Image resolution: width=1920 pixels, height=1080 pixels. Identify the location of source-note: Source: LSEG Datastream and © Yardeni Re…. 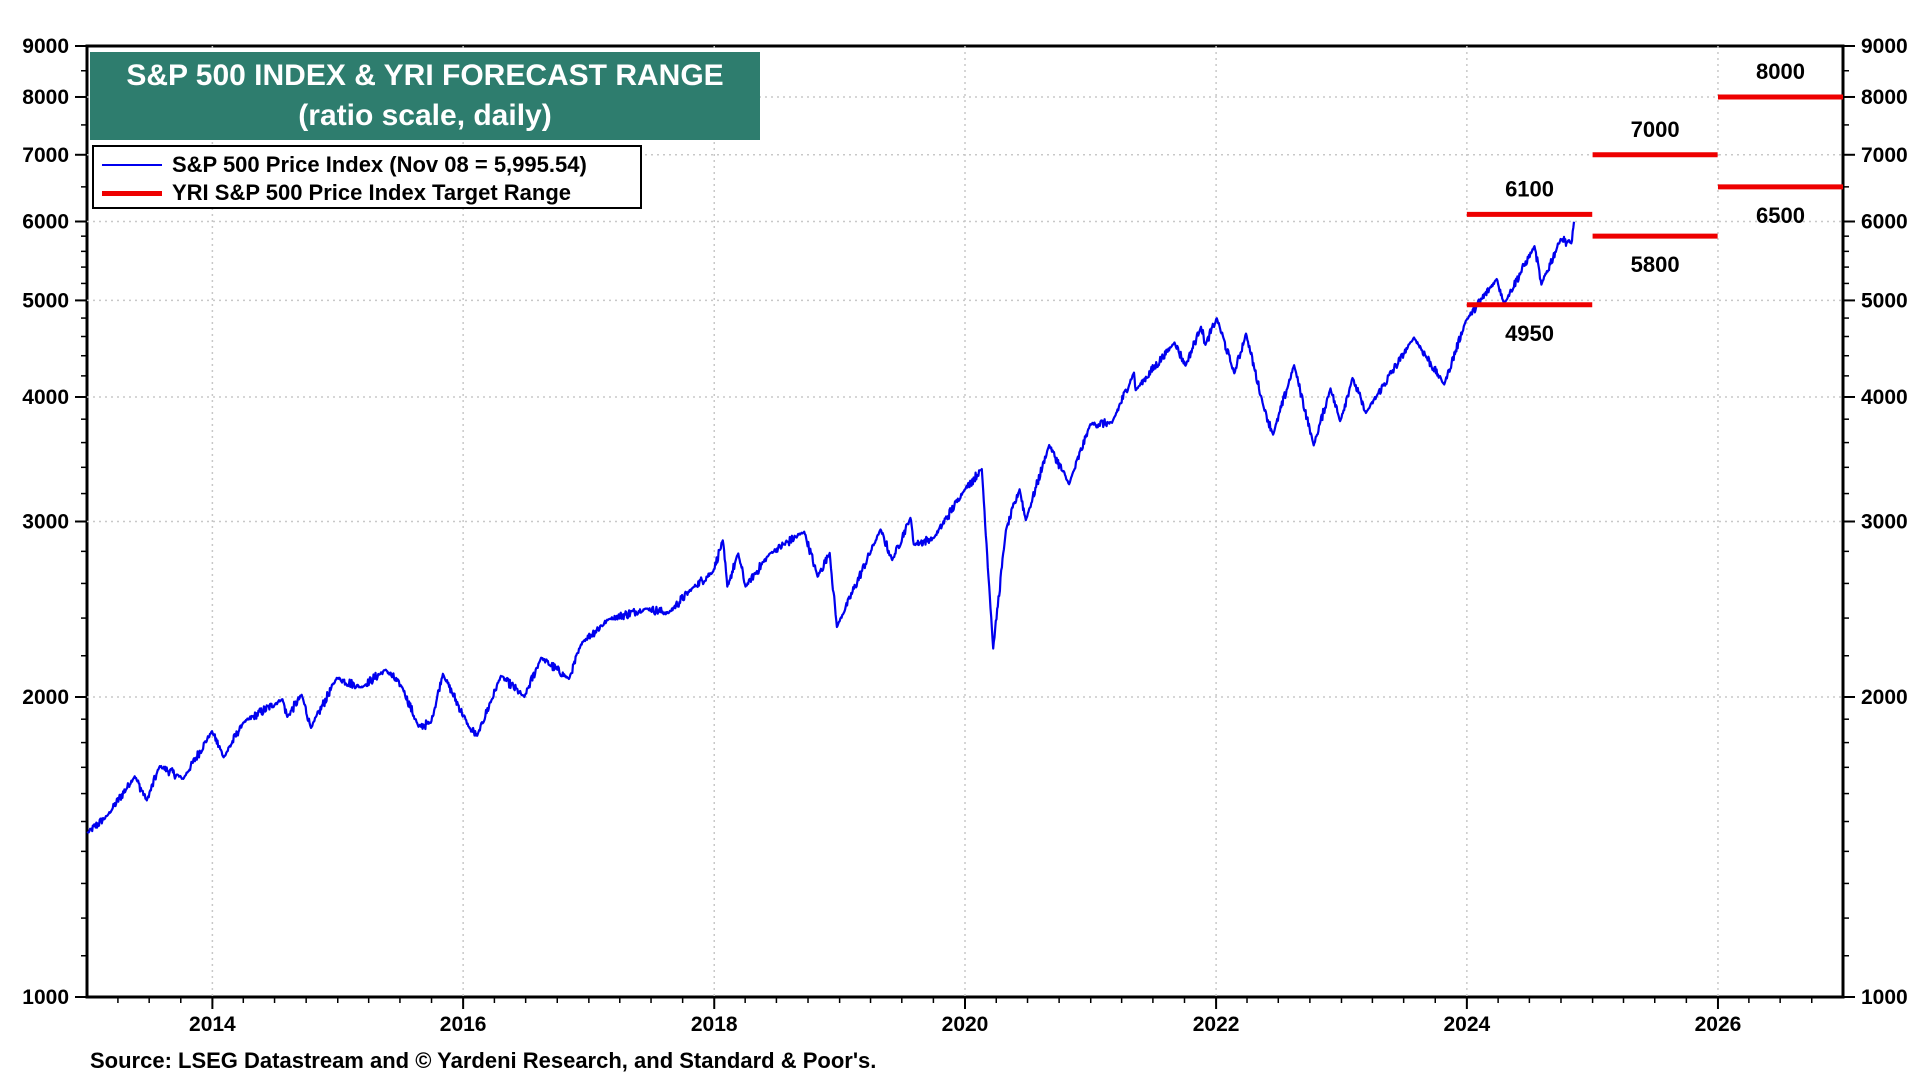
(483, 1060).